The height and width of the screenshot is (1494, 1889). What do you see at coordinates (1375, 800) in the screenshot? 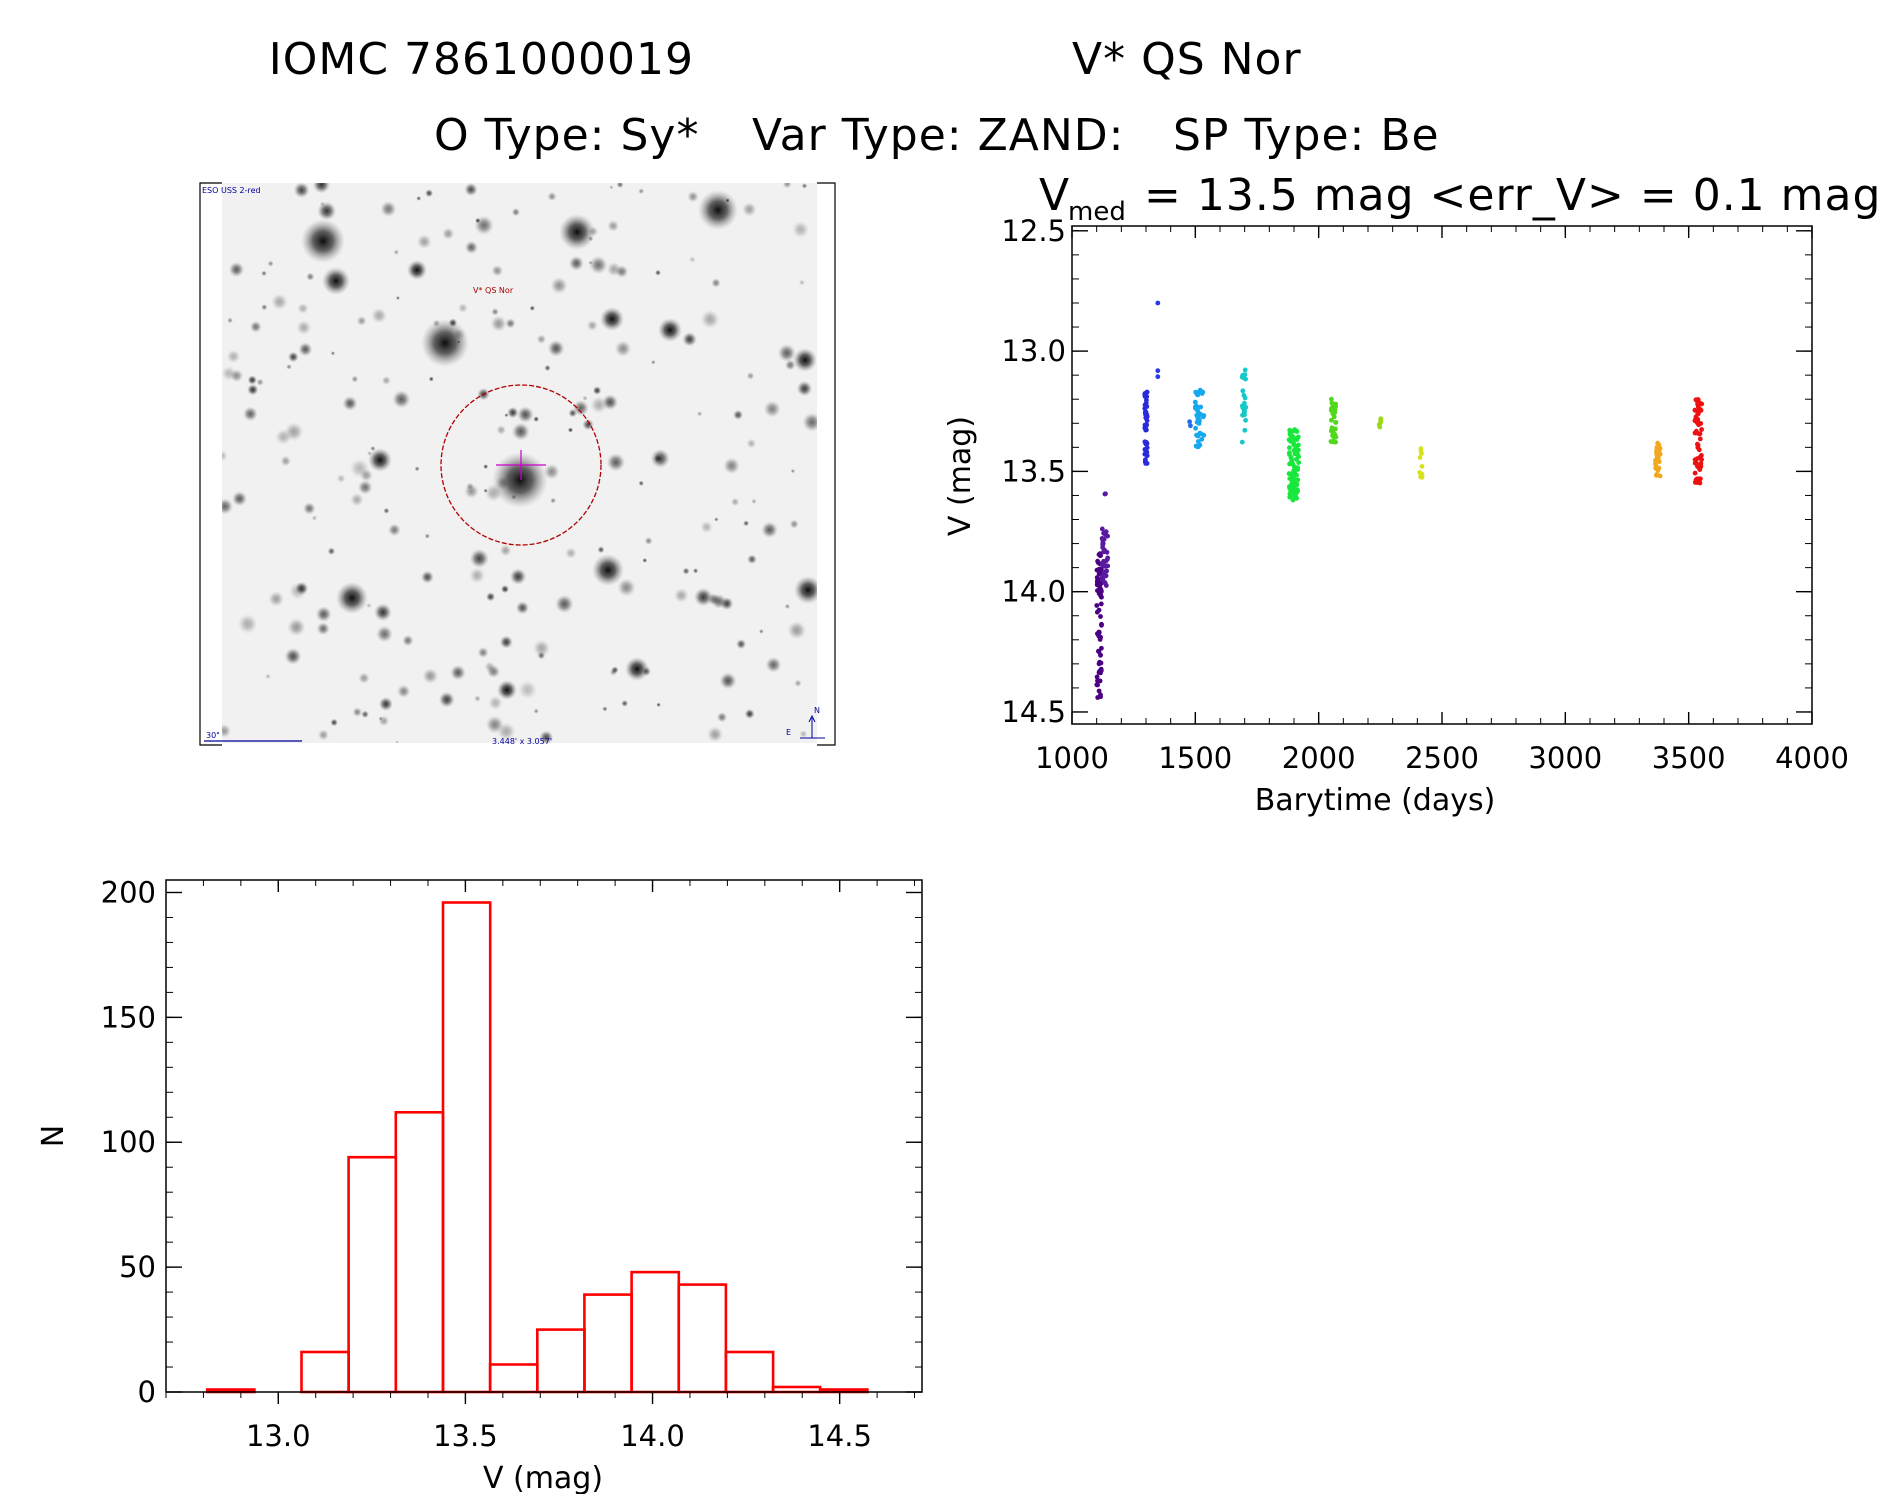
I see `light-curve-xlabel: Barytime (days)` at bounding box center [1375, 800].